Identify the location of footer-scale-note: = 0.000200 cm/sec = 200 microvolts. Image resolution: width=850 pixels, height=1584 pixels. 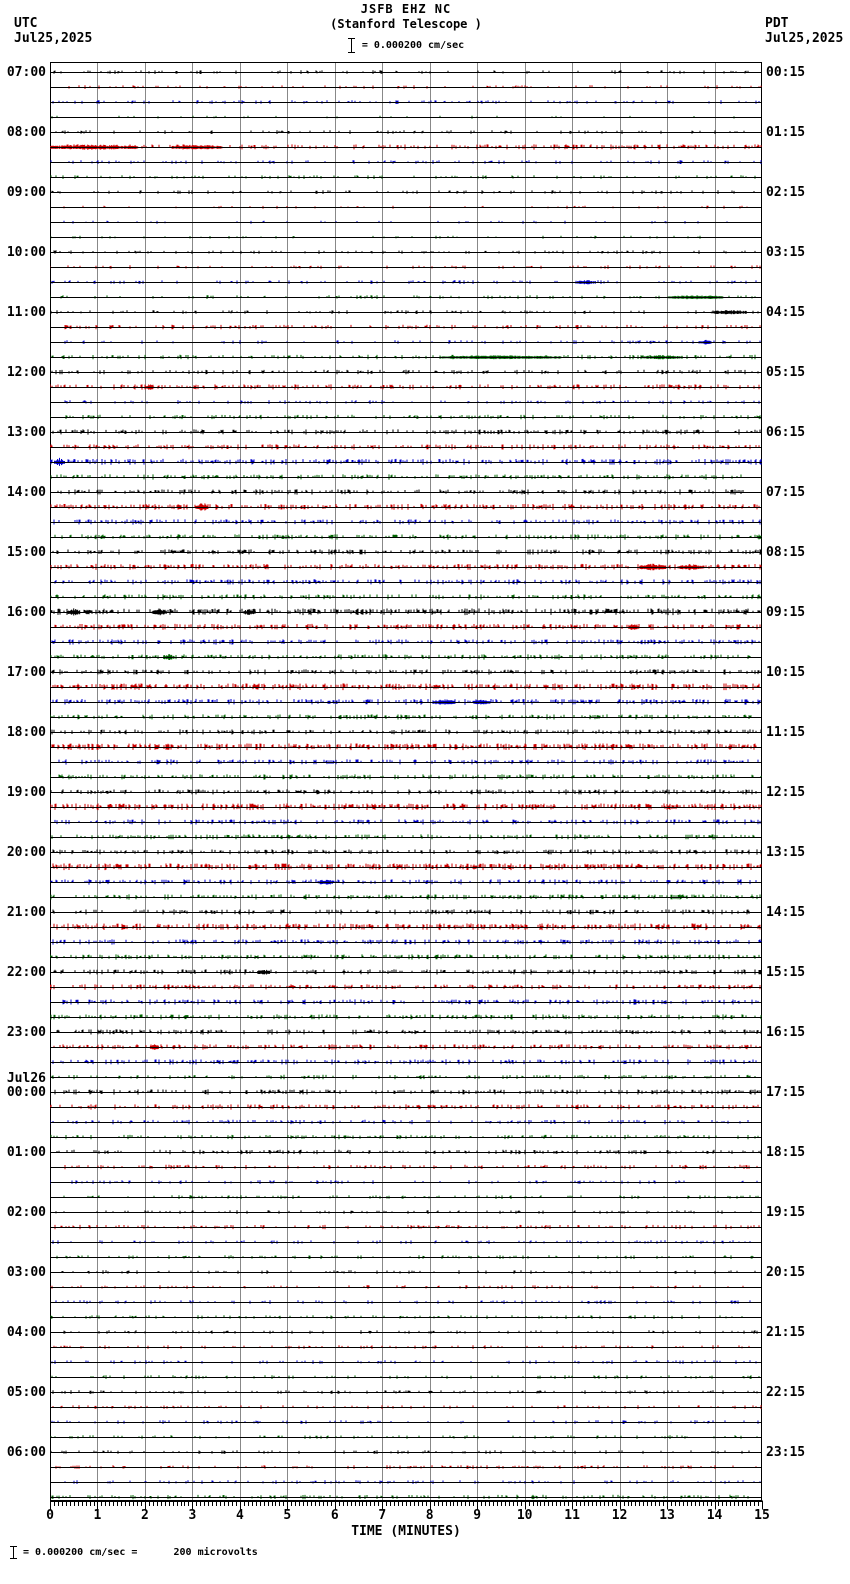
(134, 1552).